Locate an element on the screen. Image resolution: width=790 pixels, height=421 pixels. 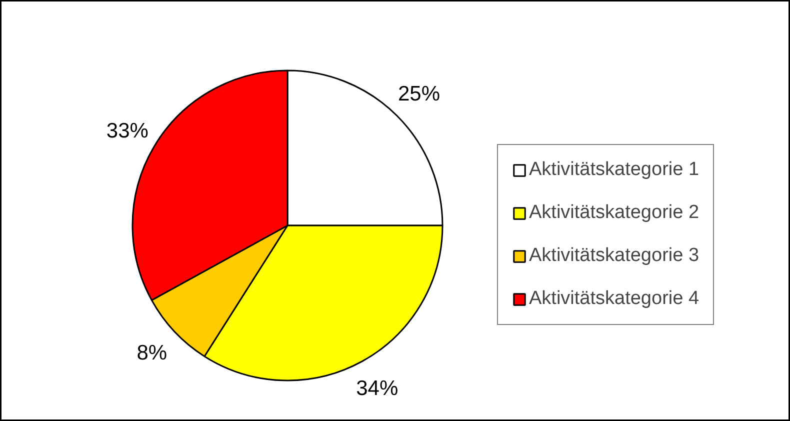
data-label: 25% is located at coordinates (419, 94).